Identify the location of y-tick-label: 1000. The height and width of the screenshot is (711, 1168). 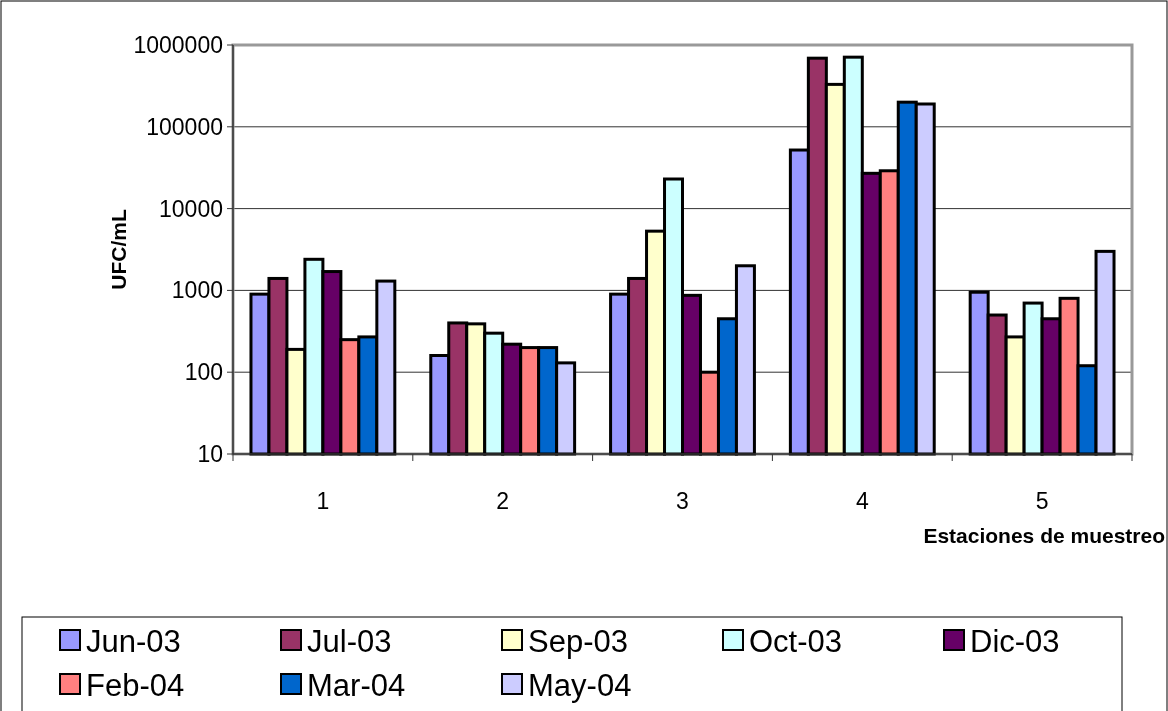
(197, 290).